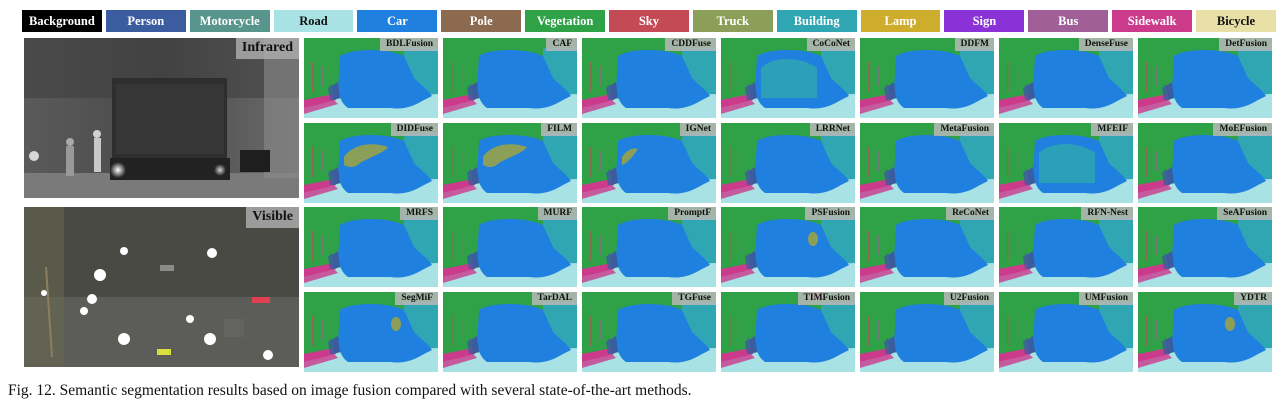 This screenshot has width=1280, height=405. I want to click on method-label: LRRNet, so click(832, 129).